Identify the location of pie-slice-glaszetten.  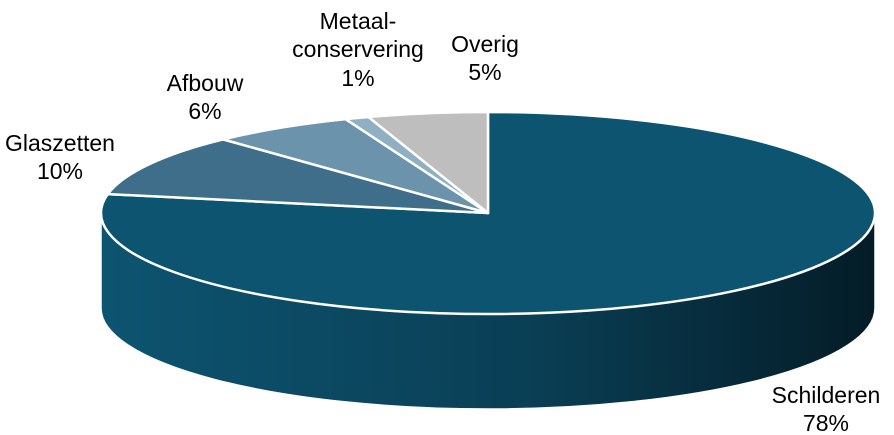
(298, 176).